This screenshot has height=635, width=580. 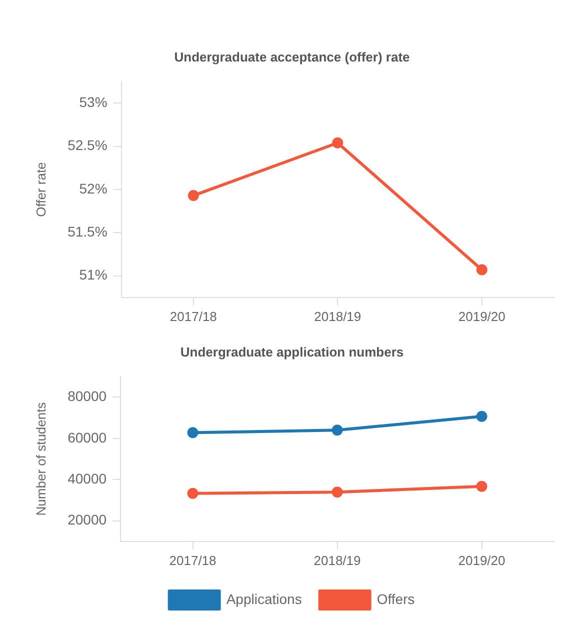 What do you see at coordinates (40, 189) in the screenshot?
I see `y-axis-title: Offer rate` at bounding box center [40, 189].